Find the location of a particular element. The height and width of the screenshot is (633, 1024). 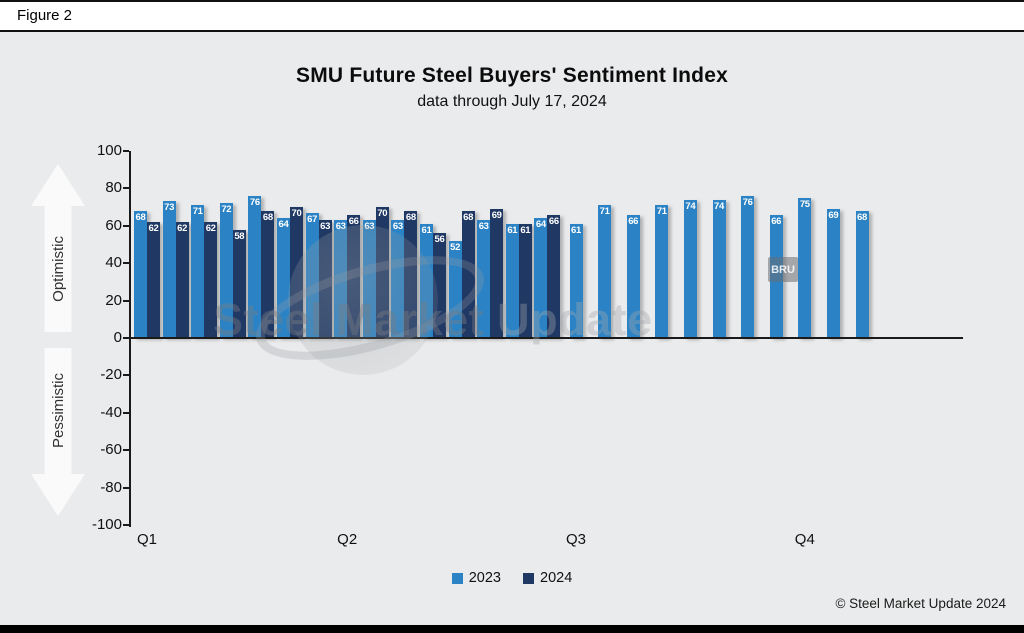

figure-header: Figure 2 is located at coordinates (512, 16).